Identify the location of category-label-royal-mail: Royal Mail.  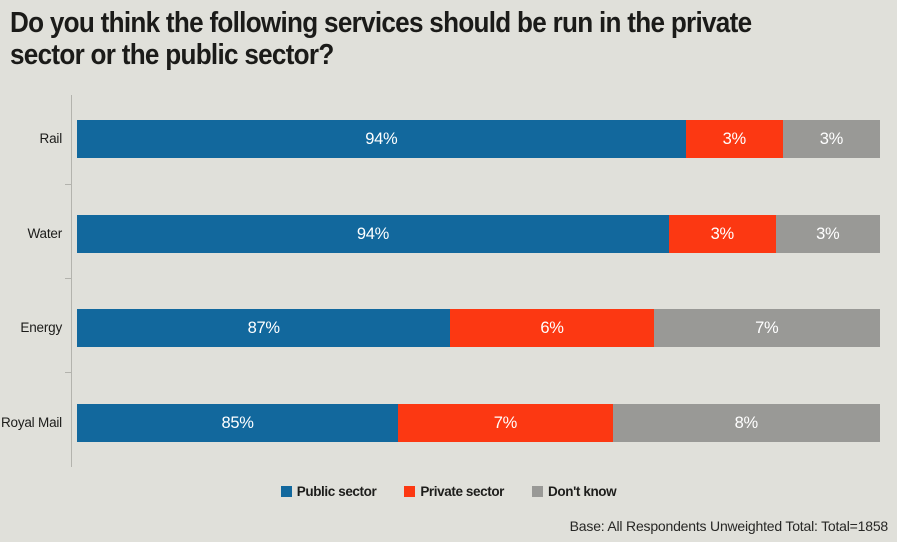
(31, 422).